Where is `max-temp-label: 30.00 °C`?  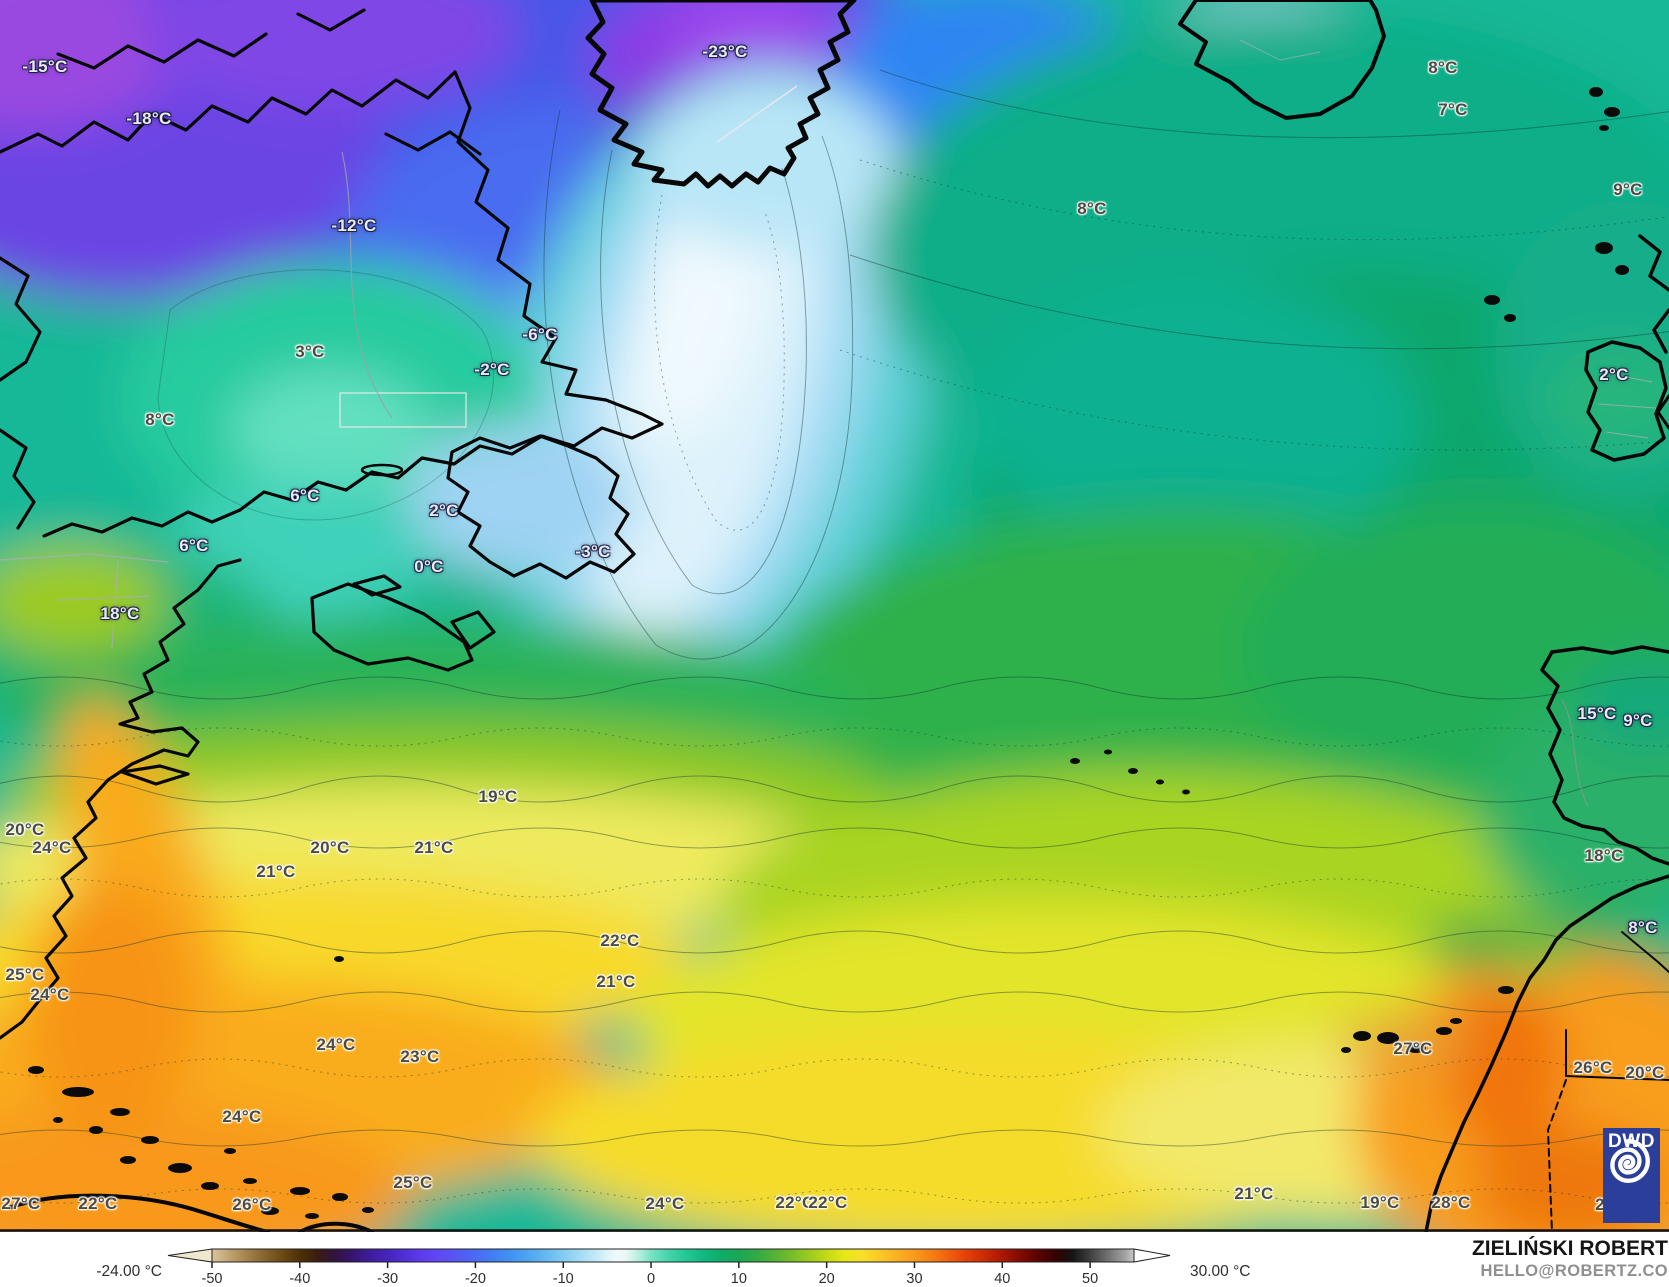 max-temp-label: 30.00 °C is located at coordinates (1220, 1271).